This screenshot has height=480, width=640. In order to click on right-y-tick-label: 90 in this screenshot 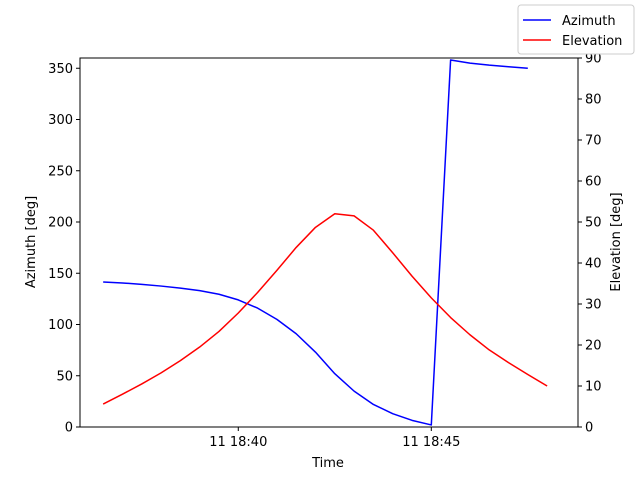, I will do `click(593, 59)`.